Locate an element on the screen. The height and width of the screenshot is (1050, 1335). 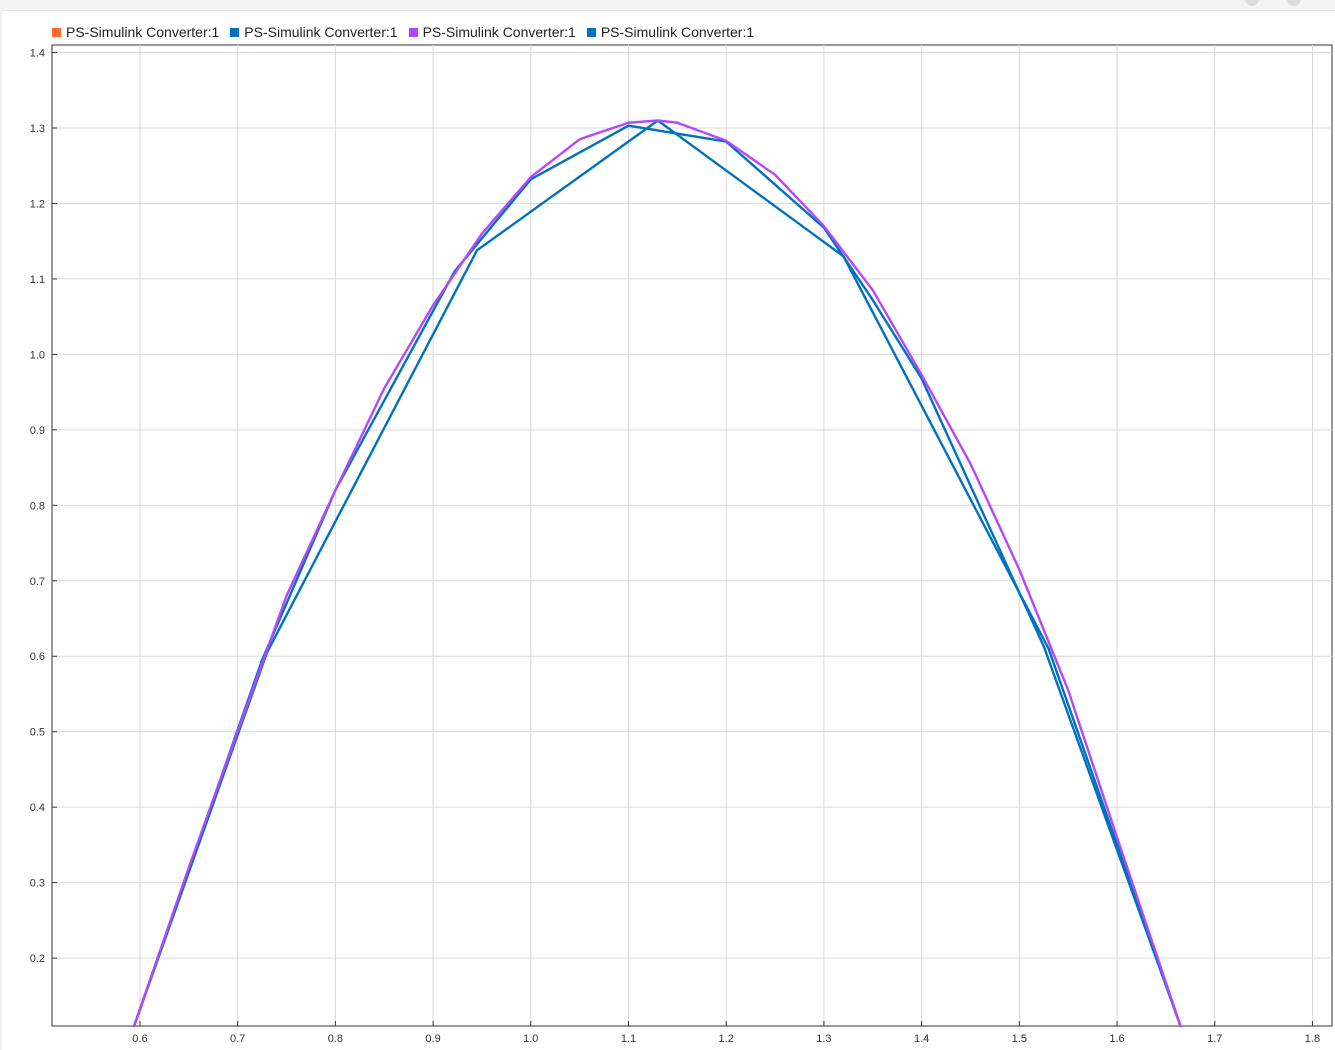
y-tick-label-3: 0.5 is located at coordinates (37, 733).